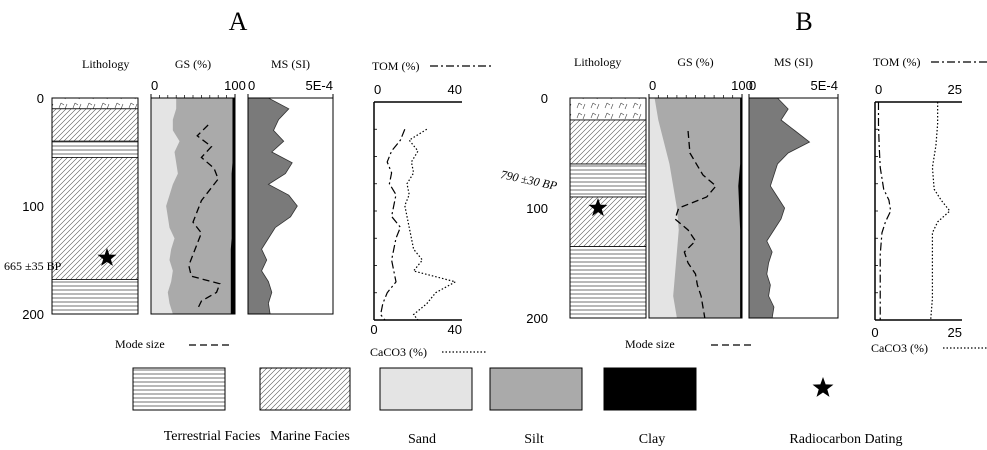  Describe the element at coordinates (534, 439) in the screenshot. I see `legend-label-silt: Silt` at that location.